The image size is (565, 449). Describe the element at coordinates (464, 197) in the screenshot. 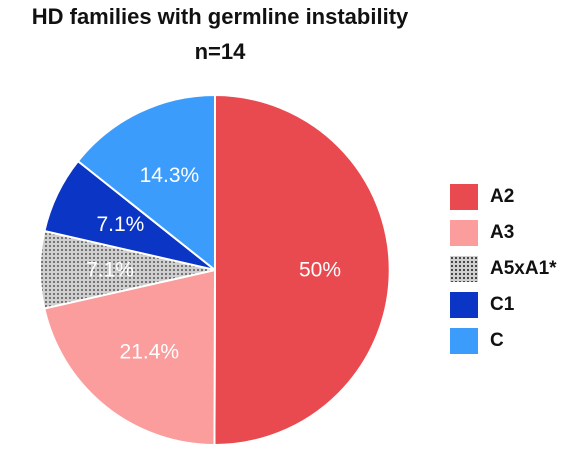

I see `legend-swatch-a2` at that location.